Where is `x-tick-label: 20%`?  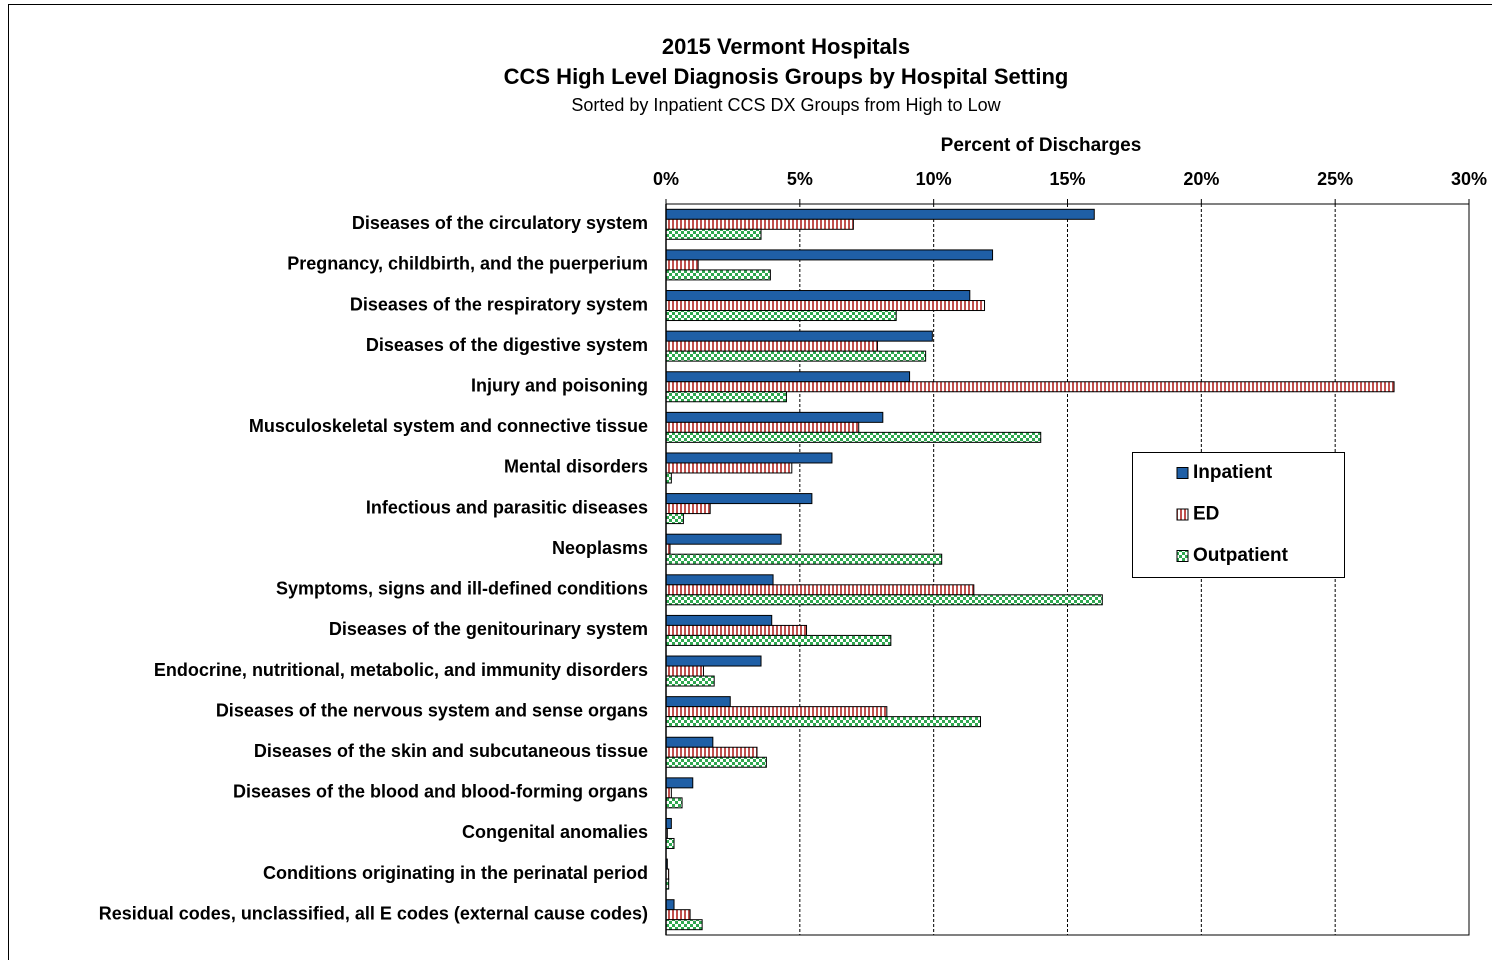
x-tick-label: 20% is located at coordinates (1201, 179).